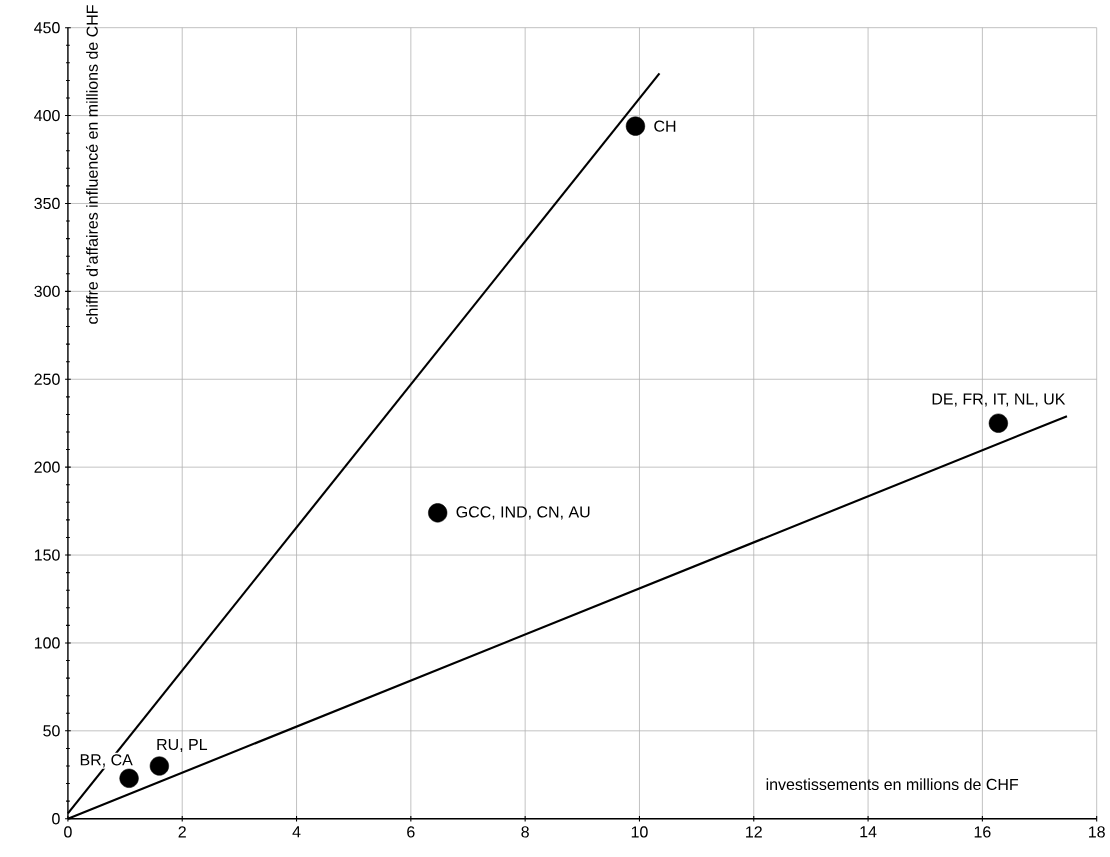 The image size is (1110, 857). What do you see at coordinates (47, 291) in the screenshot?
I see `y-tick-label: 300` at bounding box center [47, 291].